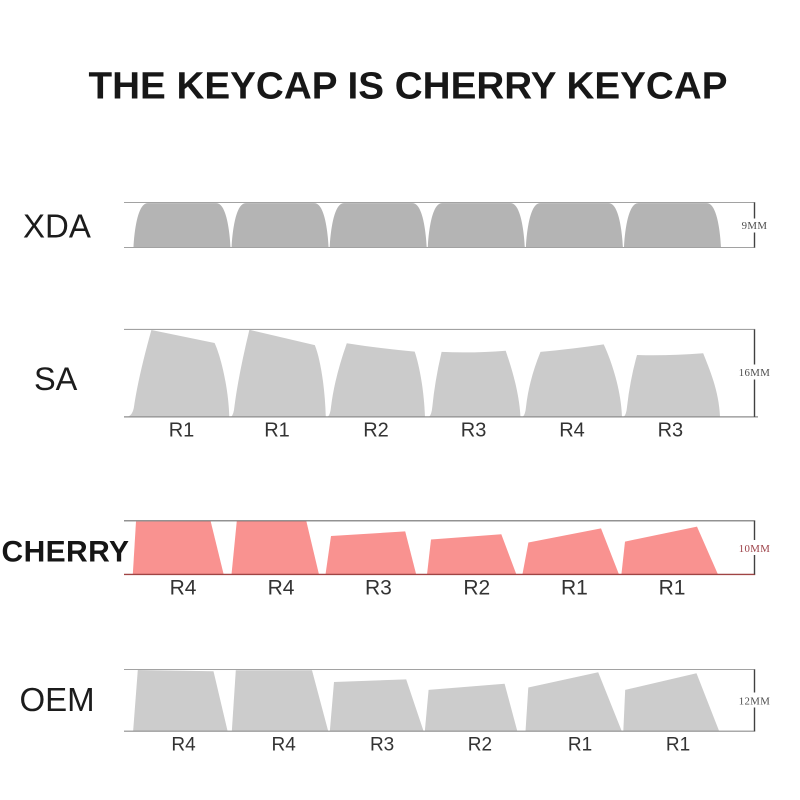  I want to click on svg-text: 10MM, so click(755, 549).